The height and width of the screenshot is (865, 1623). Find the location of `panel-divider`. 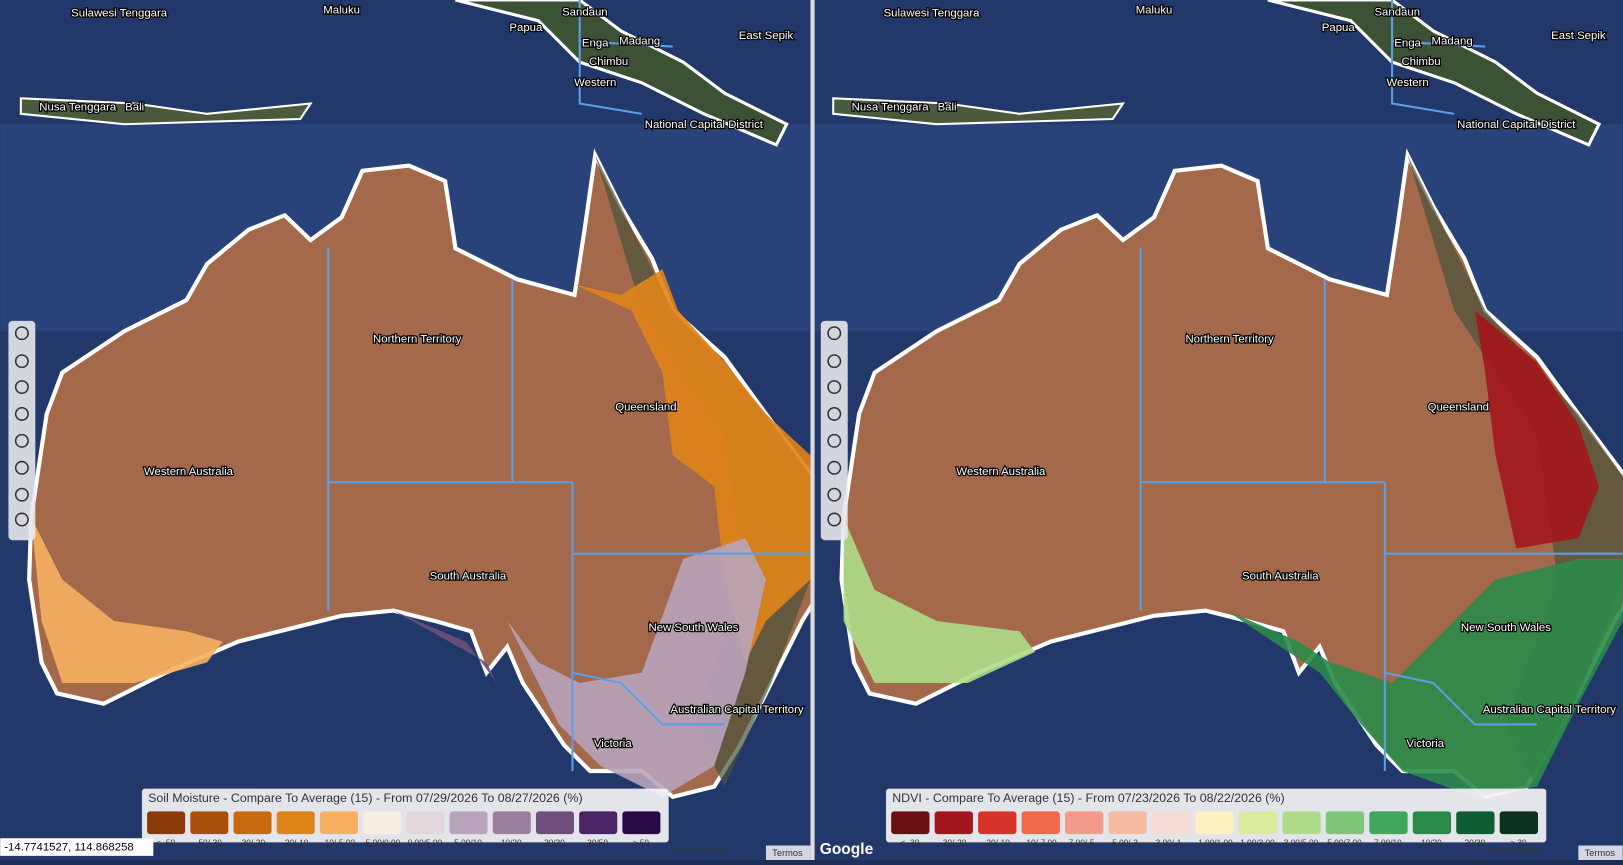

panel-divider is located at coordinates (812, 430).